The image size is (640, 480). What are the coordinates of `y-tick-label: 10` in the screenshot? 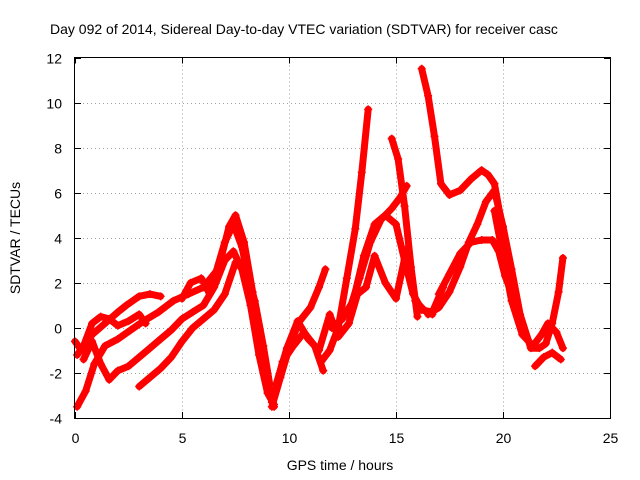 It's located at (54, 104).